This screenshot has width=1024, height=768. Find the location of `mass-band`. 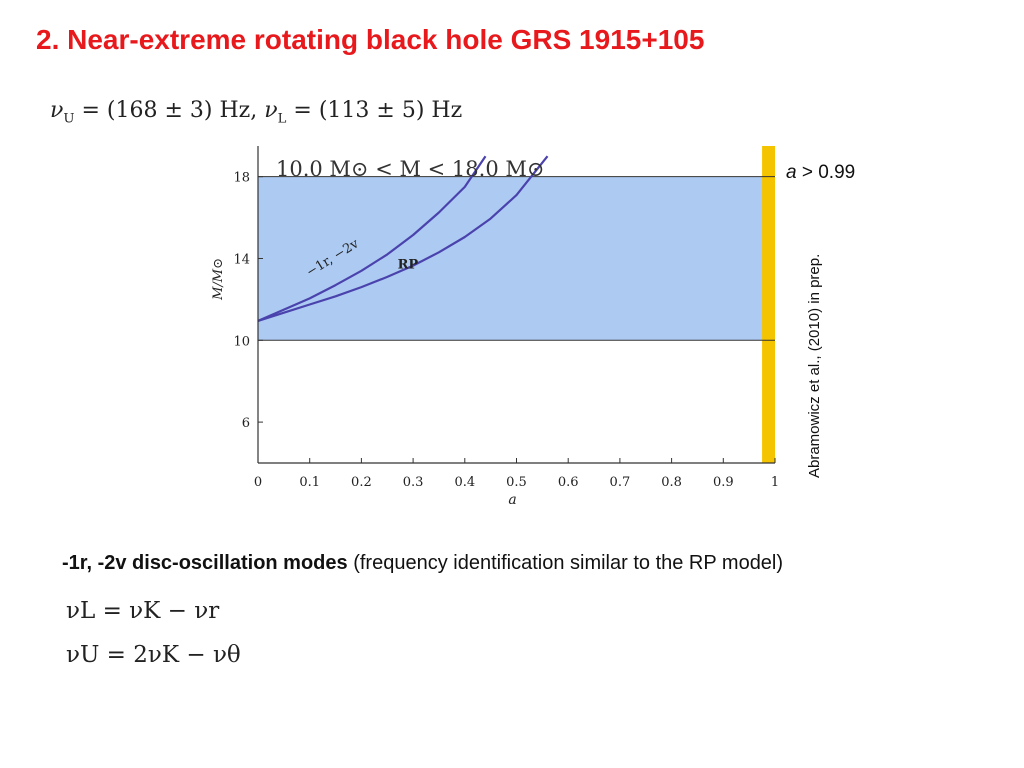

mass-band is located at coordinates (516, 258).